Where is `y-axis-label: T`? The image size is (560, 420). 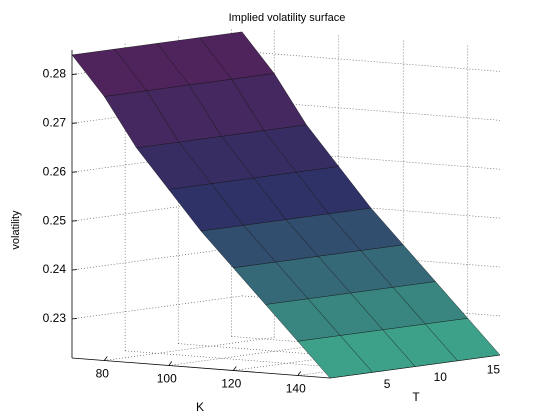 y-axis-label: T is located at coordinates (416, 397).